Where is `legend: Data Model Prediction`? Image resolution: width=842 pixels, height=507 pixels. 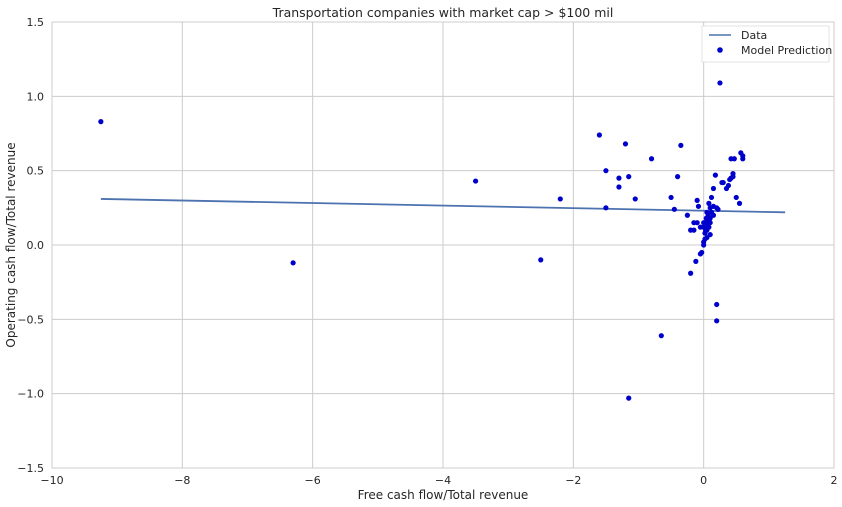 legend: Data Model Prediction is located at coordinates (766, 44).